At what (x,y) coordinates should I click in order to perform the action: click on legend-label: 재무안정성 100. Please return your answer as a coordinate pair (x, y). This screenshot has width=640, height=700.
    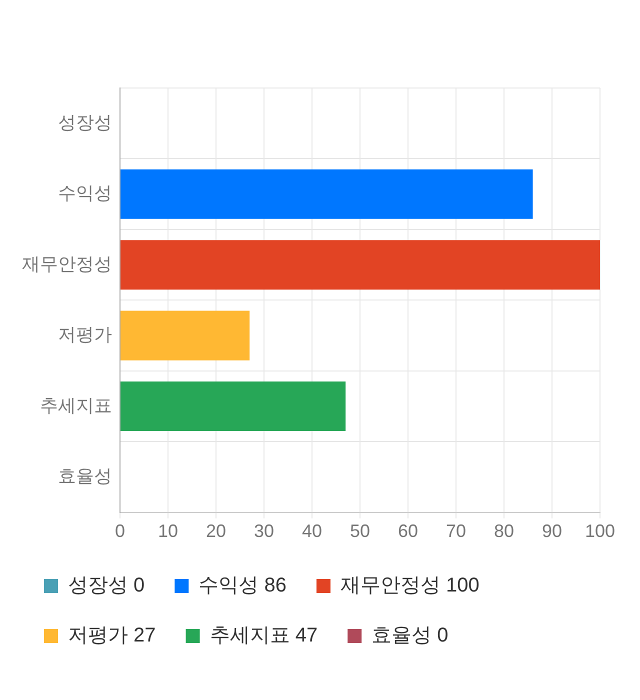
    Looking at the image, I should click on (410, 585).